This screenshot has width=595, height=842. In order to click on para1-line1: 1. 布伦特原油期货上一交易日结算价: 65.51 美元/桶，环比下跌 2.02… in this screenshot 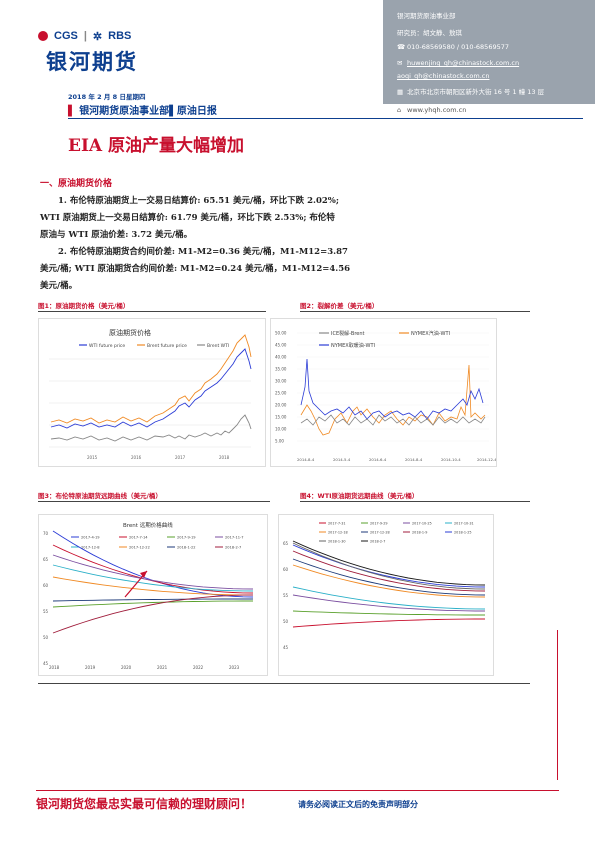, I will do `click(198, 201)`.